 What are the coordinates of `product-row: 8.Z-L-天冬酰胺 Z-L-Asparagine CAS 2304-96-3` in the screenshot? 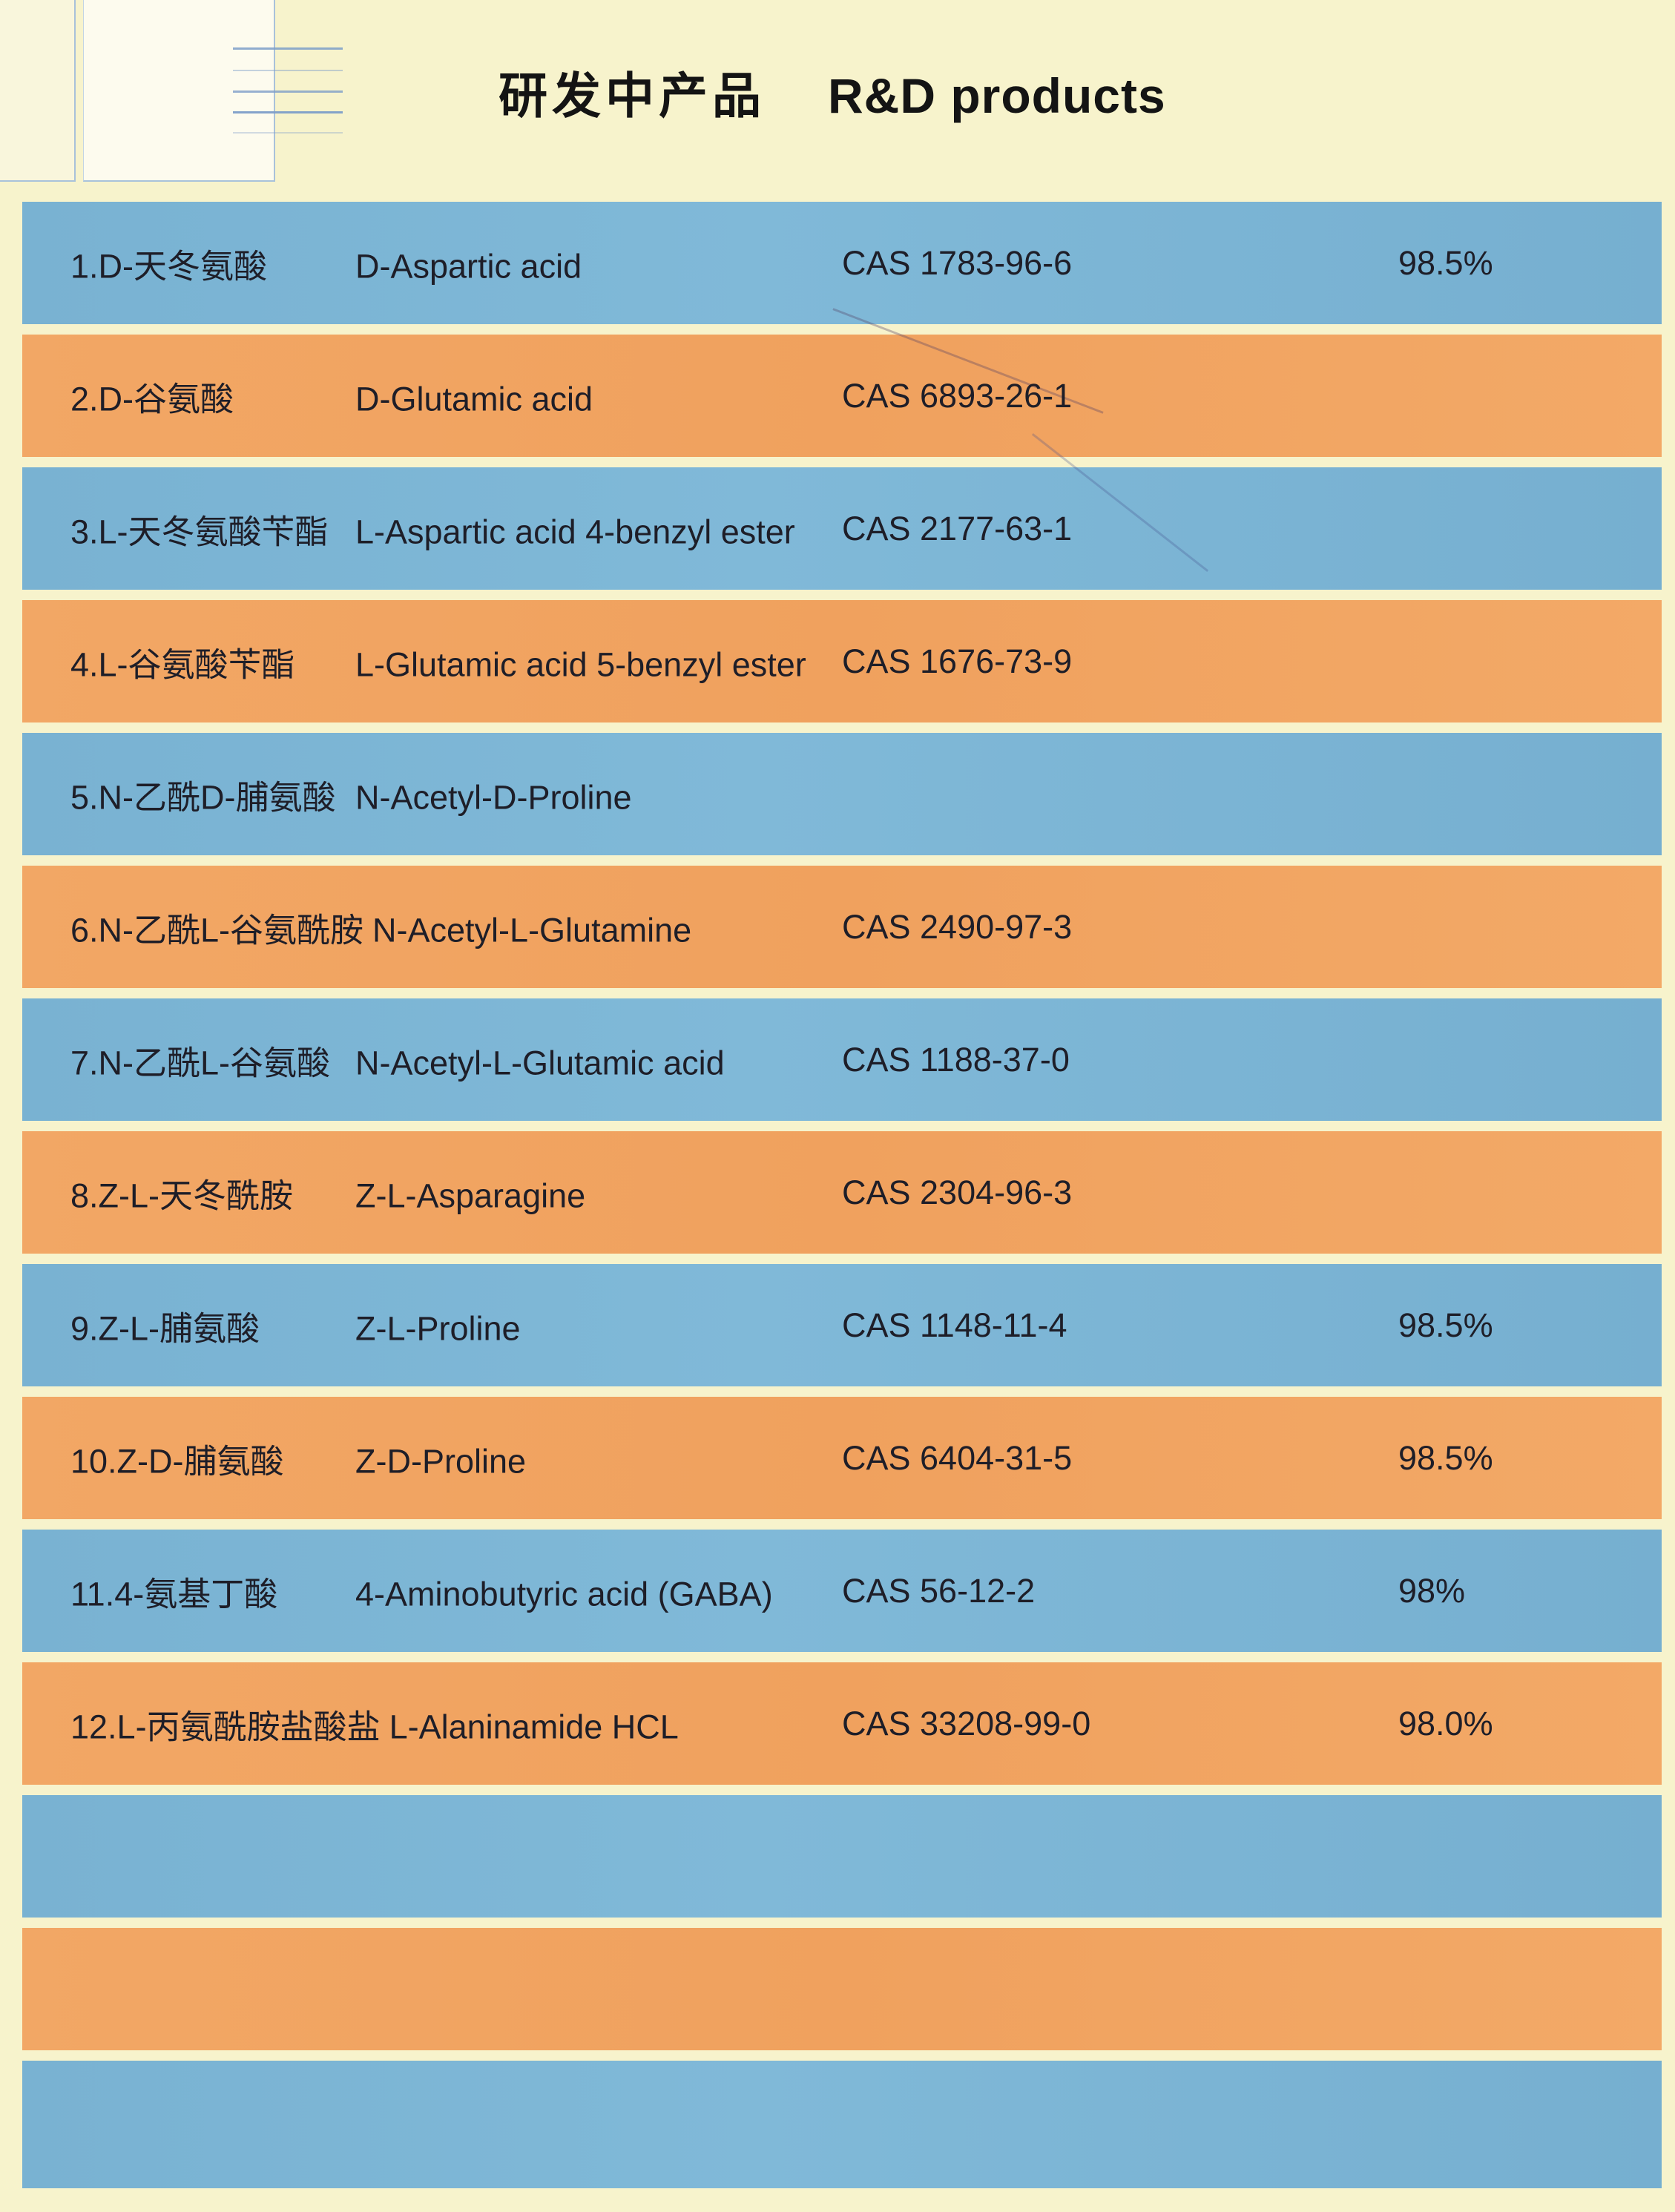 It's located at (842, 1192).